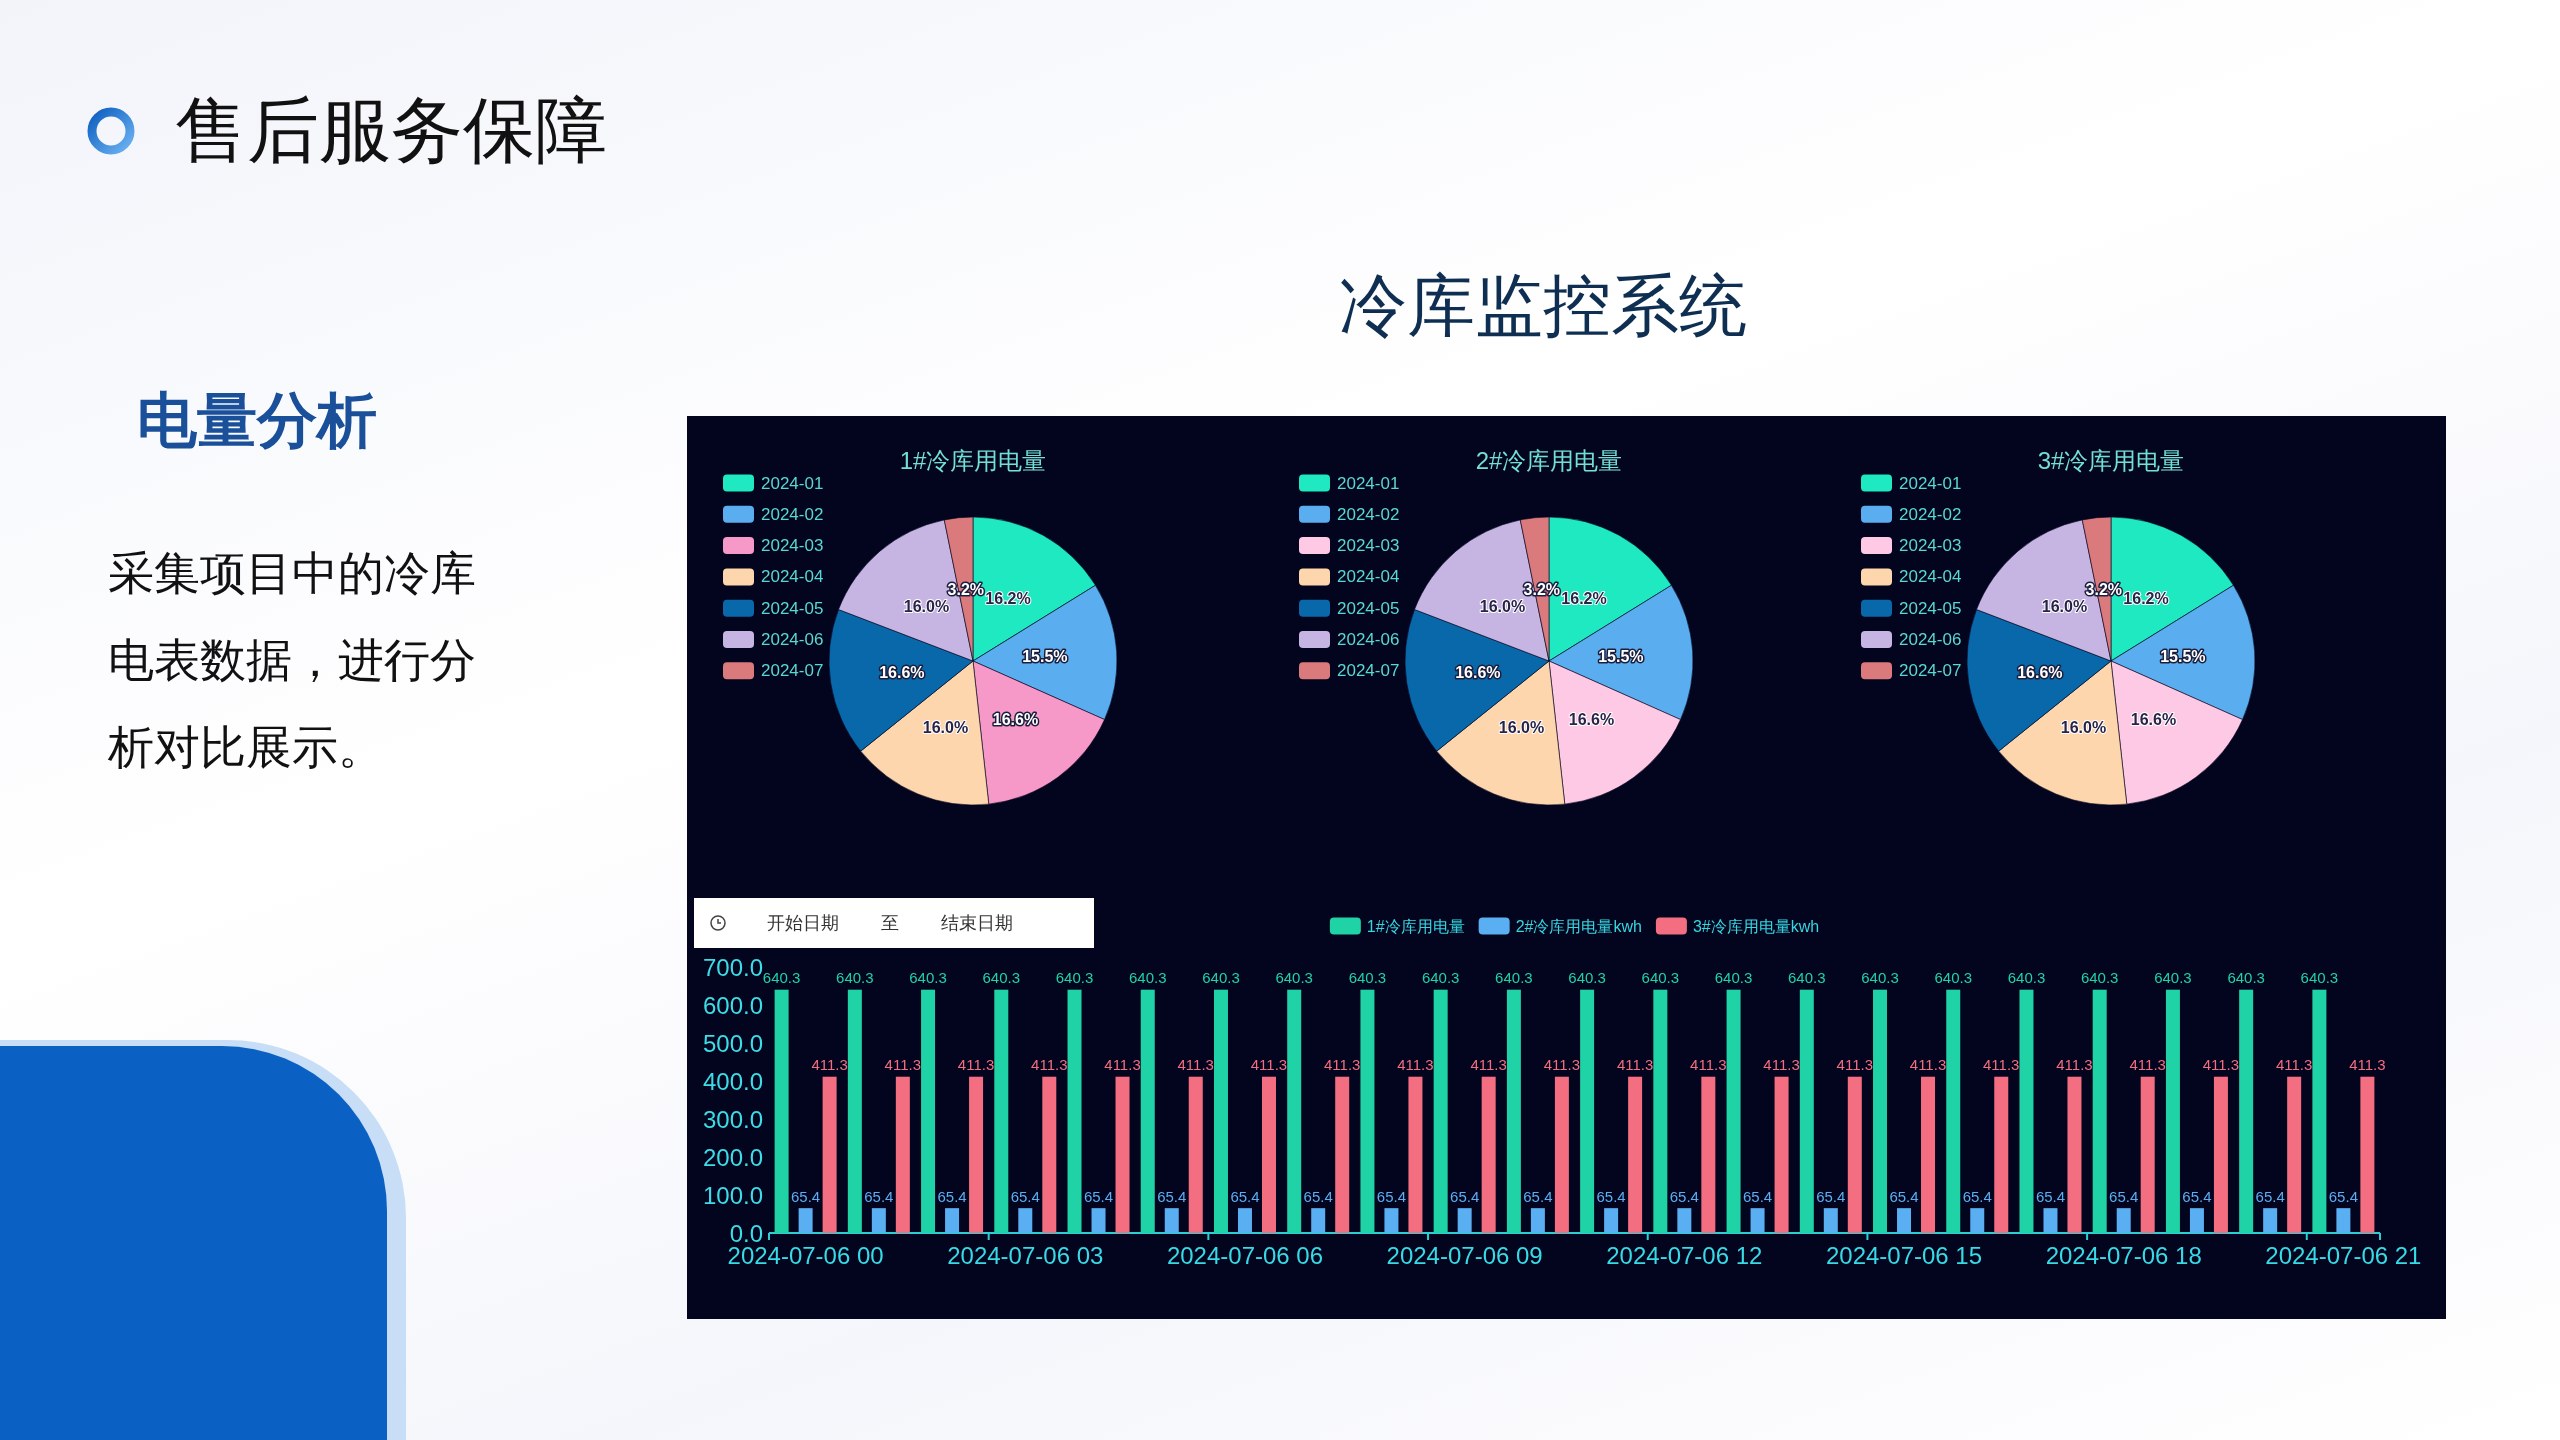  I want to click on x-tick-label: 2024-07-06 06, so click(1245, 1255).